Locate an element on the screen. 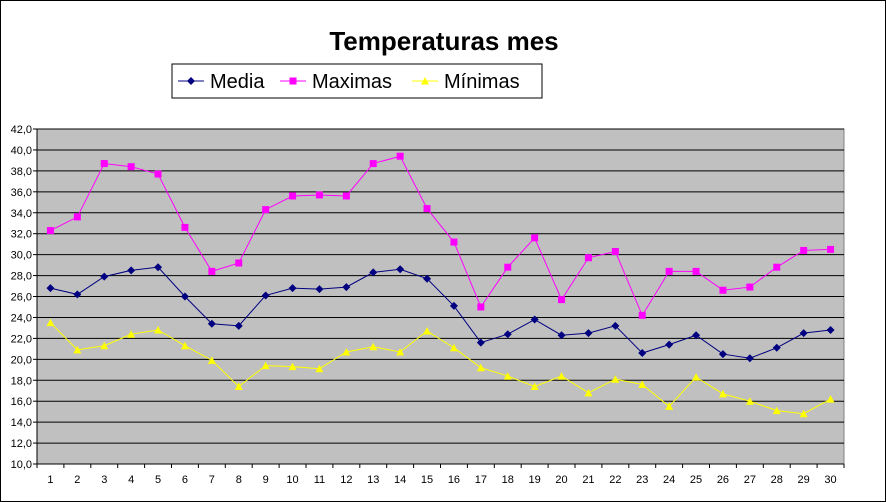  x-tick-label: 10 is located at coordinates (292, 480).